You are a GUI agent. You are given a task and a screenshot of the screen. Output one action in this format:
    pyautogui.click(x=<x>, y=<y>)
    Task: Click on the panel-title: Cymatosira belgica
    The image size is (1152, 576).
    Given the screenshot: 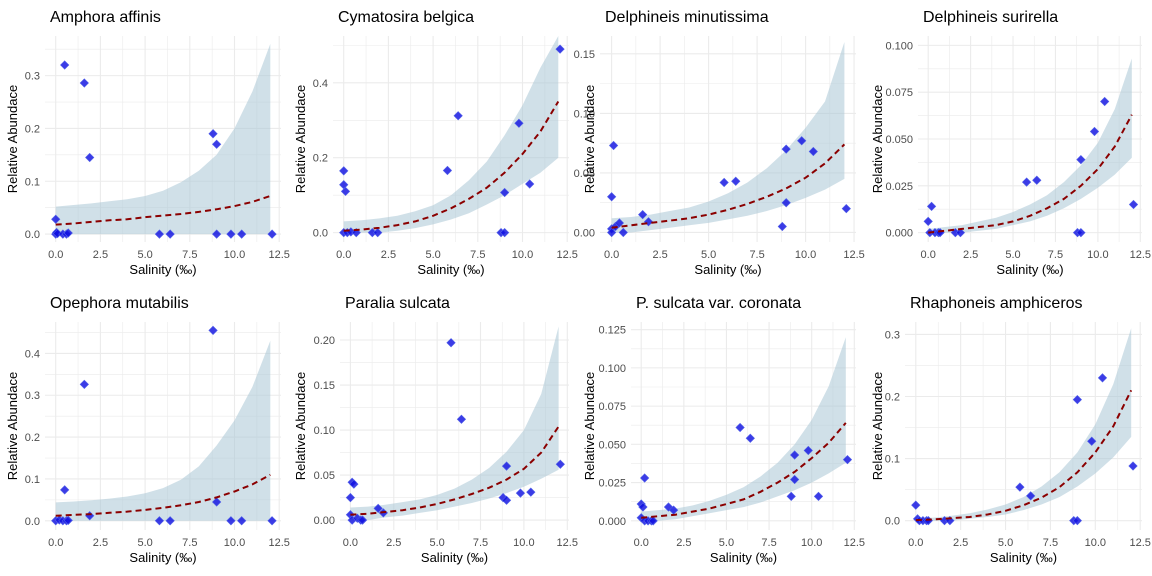 What is the action you would take?
    pyautogui.click(x=406, y=17)
    